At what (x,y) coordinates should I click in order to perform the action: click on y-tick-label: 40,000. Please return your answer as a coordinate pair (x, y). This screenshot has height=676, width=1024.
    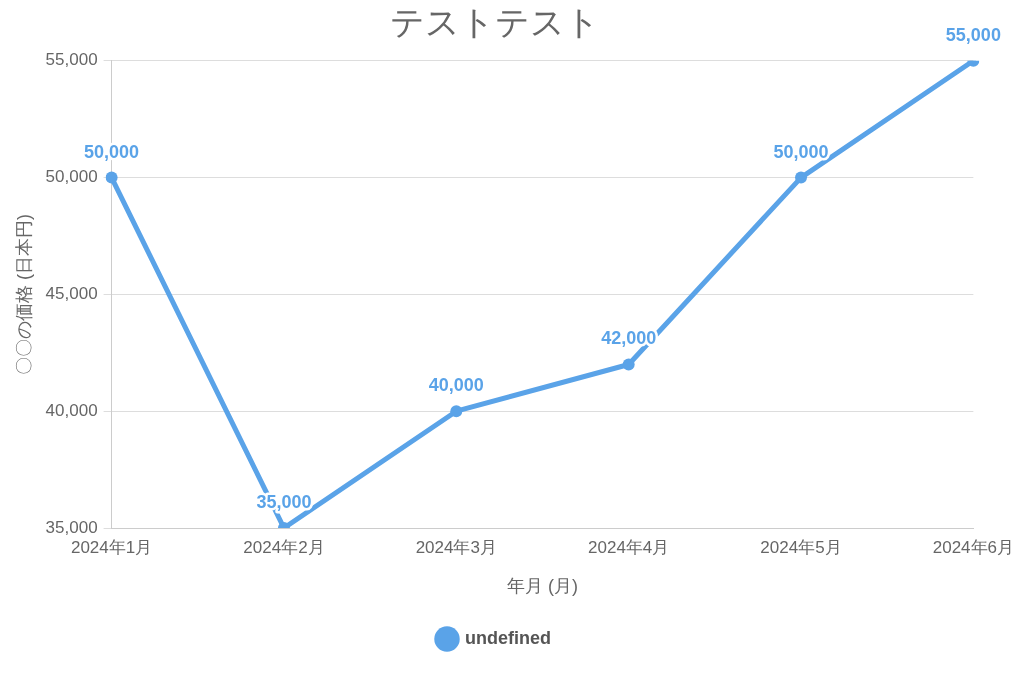
    Looking at the image, I should click on (71, 410).